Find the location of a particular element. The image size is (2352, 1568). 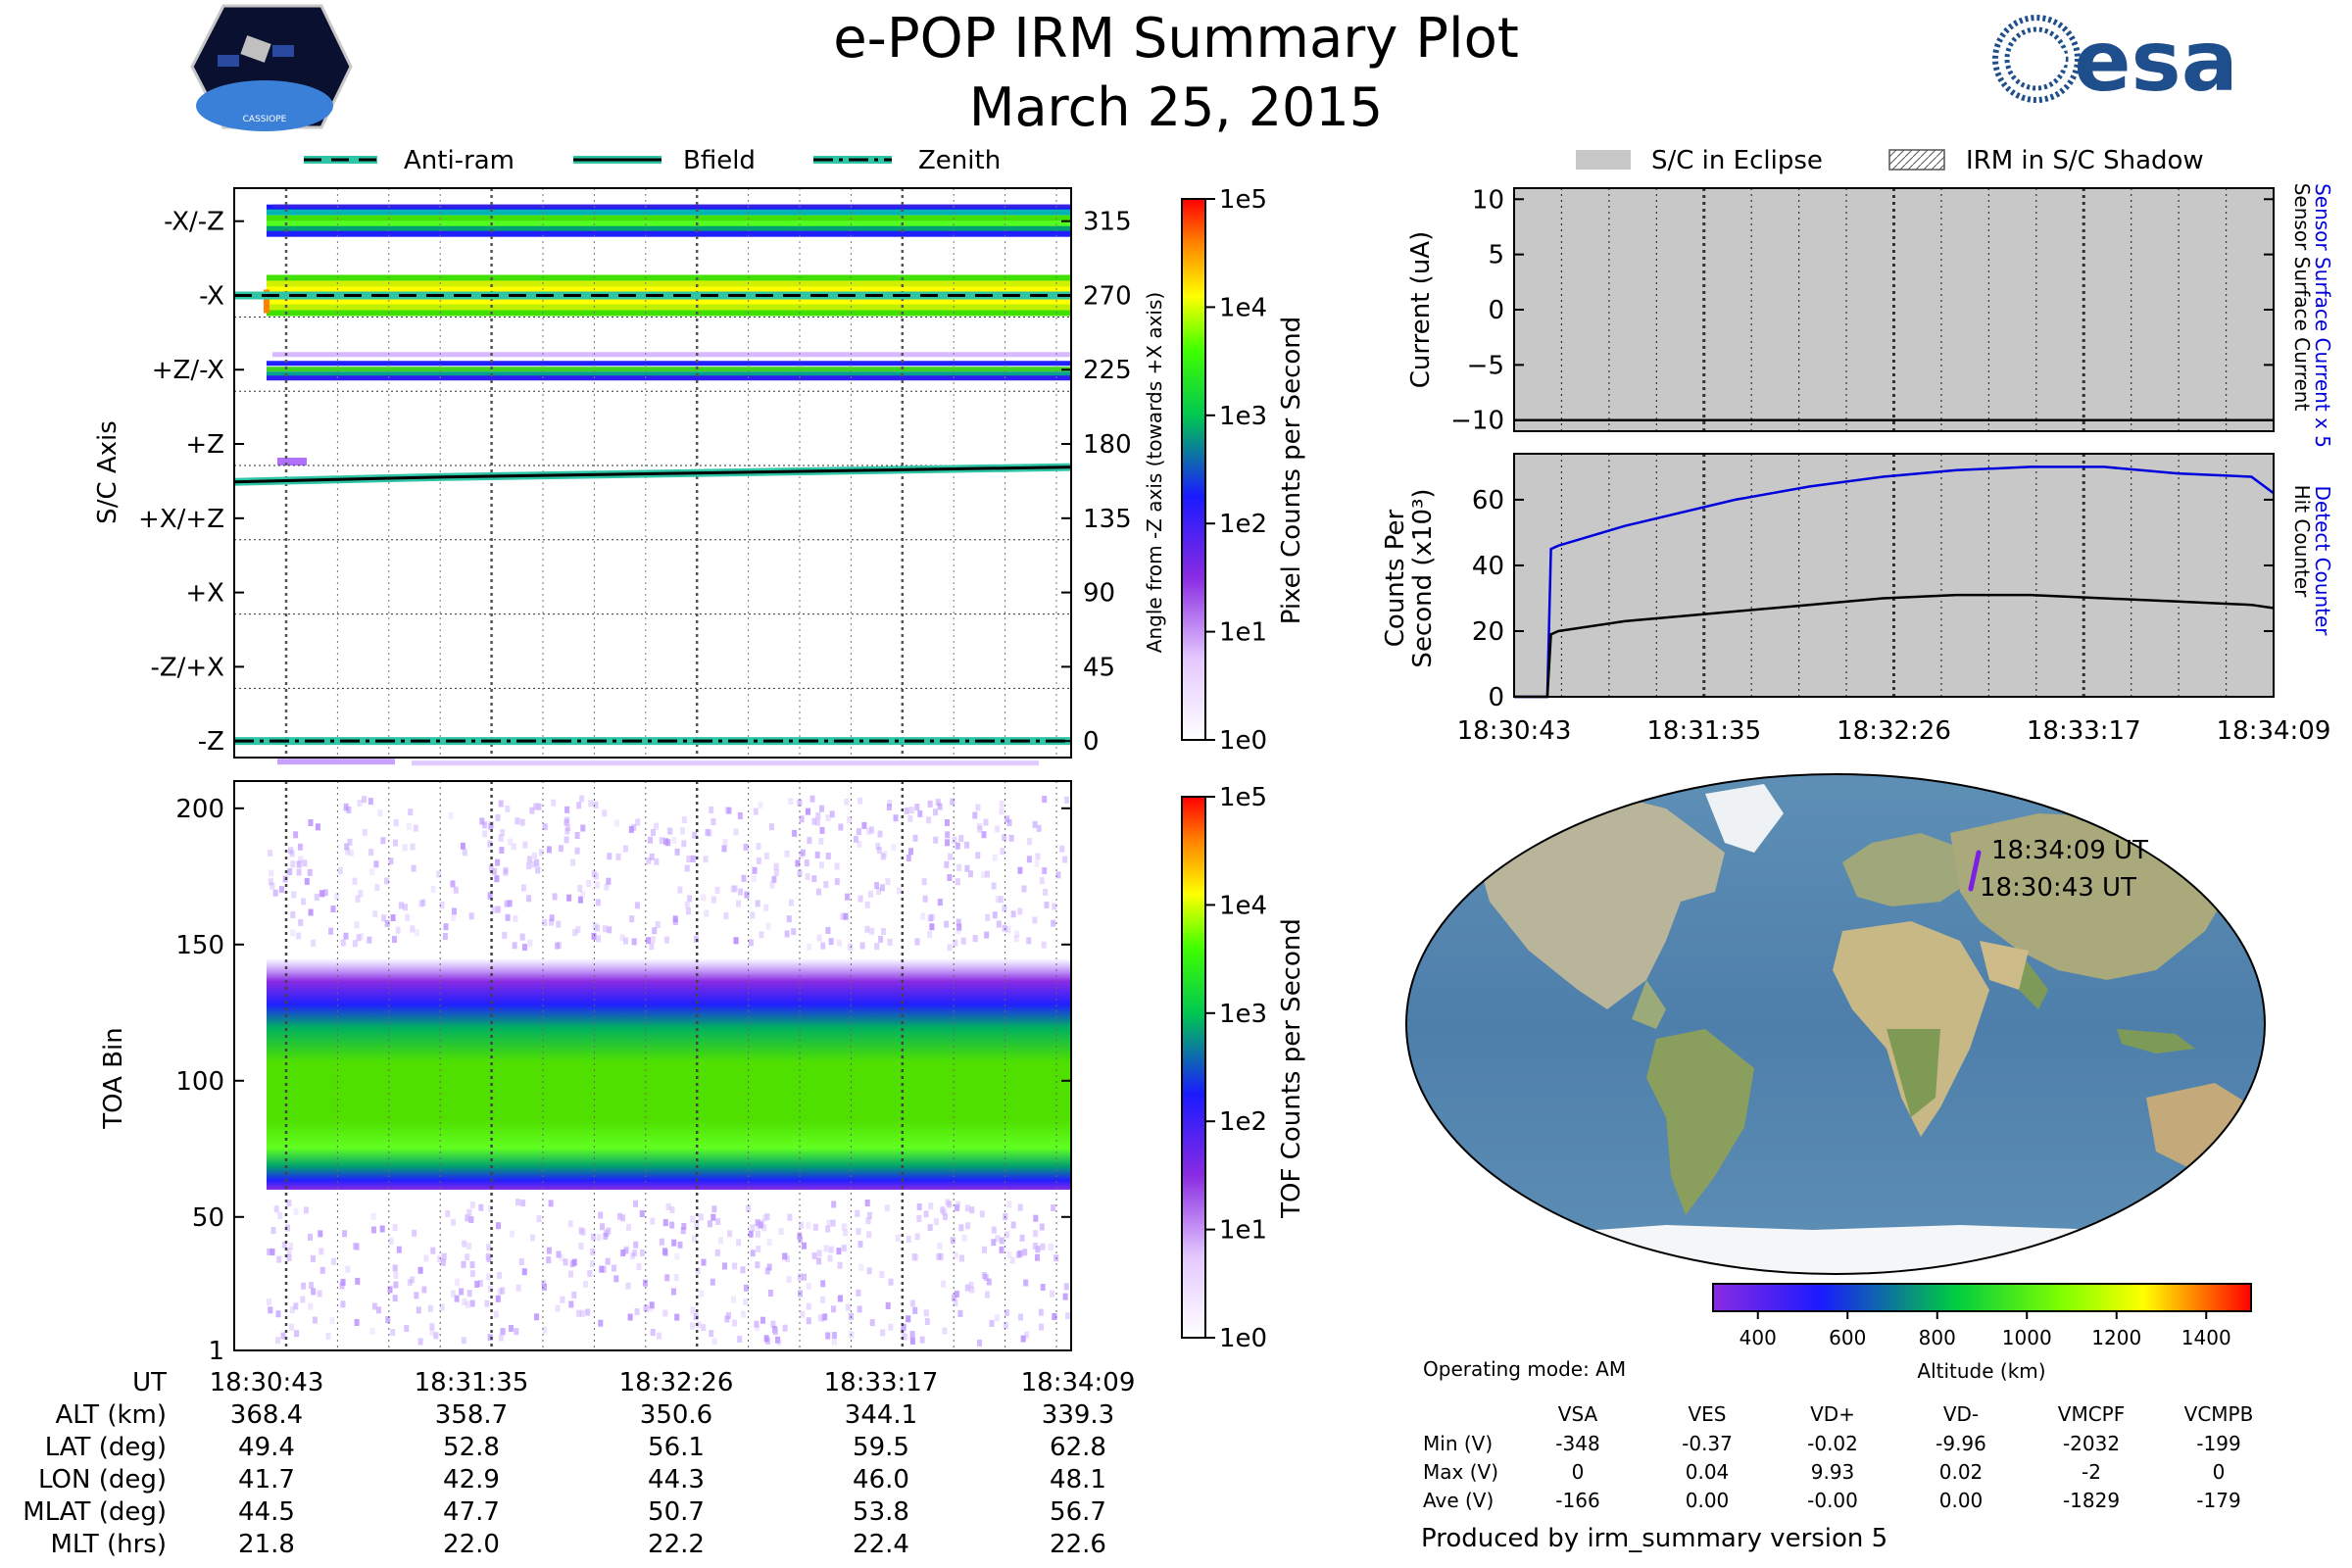

voltage-cell: -0.37 is located at coordinates (1708, 1443).